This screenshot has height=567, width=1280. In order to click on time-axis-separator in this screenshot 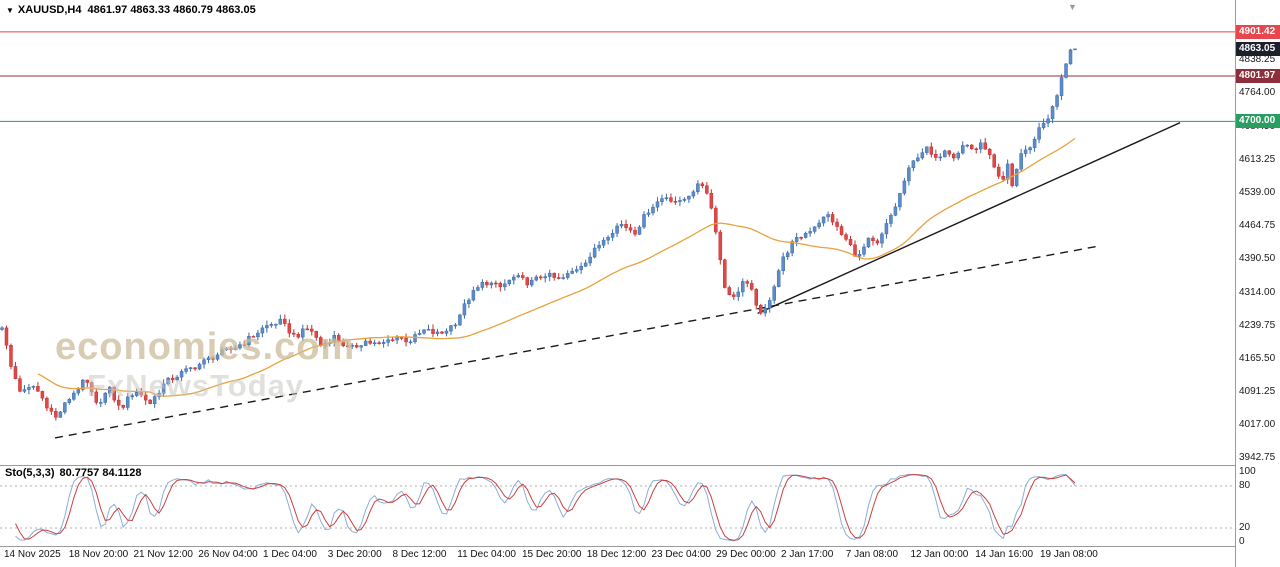, I will do `click(640, 546)`.